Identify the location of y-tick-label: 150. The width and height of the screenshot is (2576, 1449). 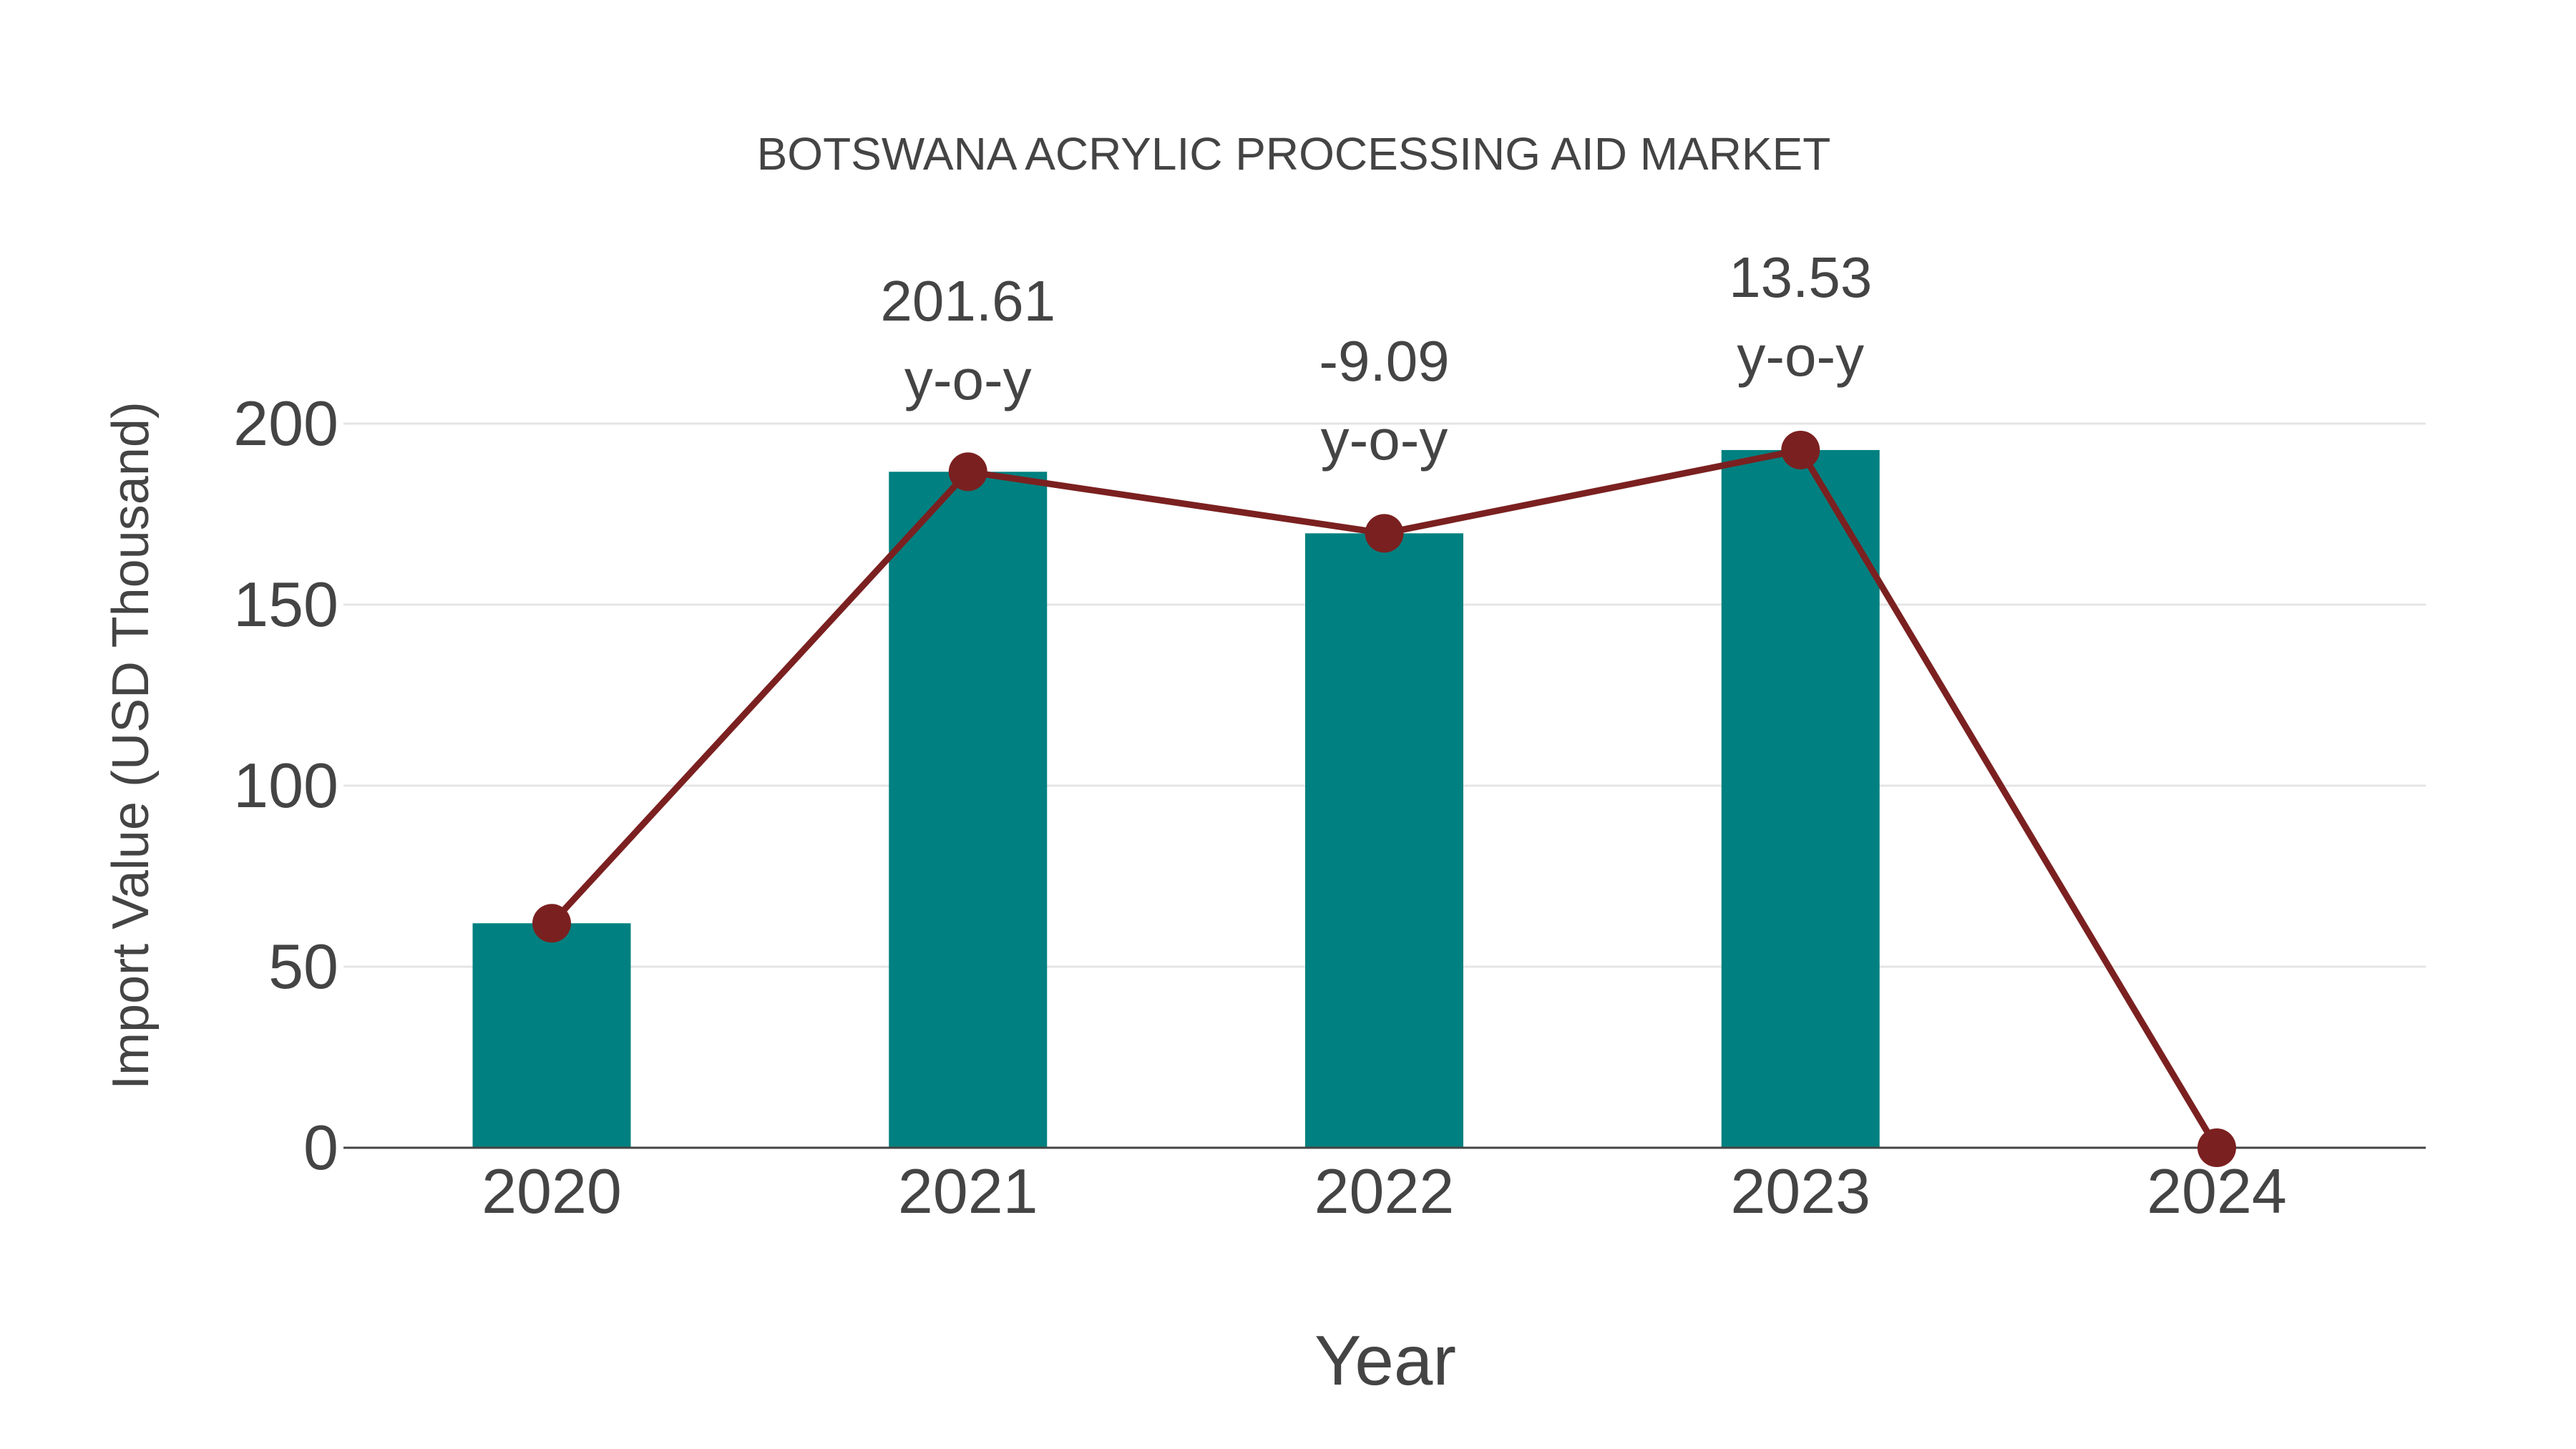
(285, 604).